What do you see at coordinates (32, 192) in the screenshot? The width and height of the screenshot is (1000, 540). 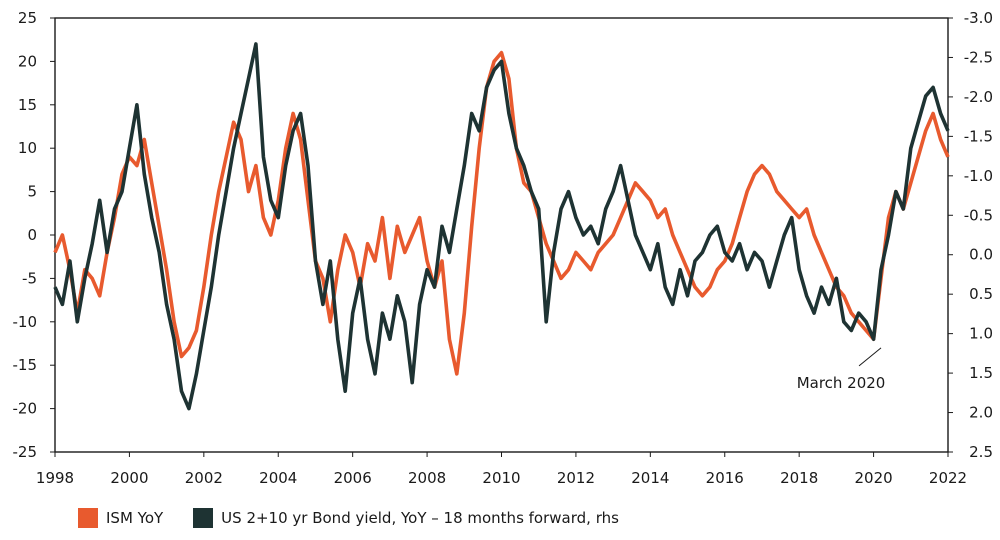 I see `left-tick-label: 5` at bounding box center [32, 192].